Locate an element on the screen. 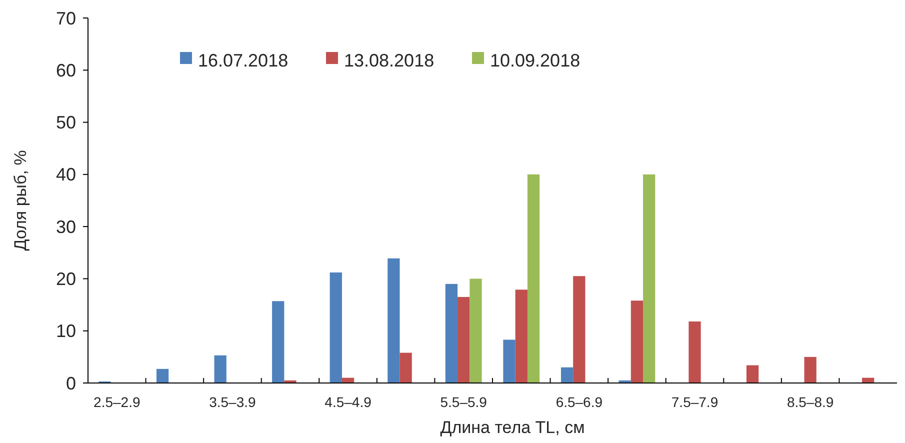 This screenshot has width=905, height=443. y-tick-label: 20 is located at coordinates (66, 279).